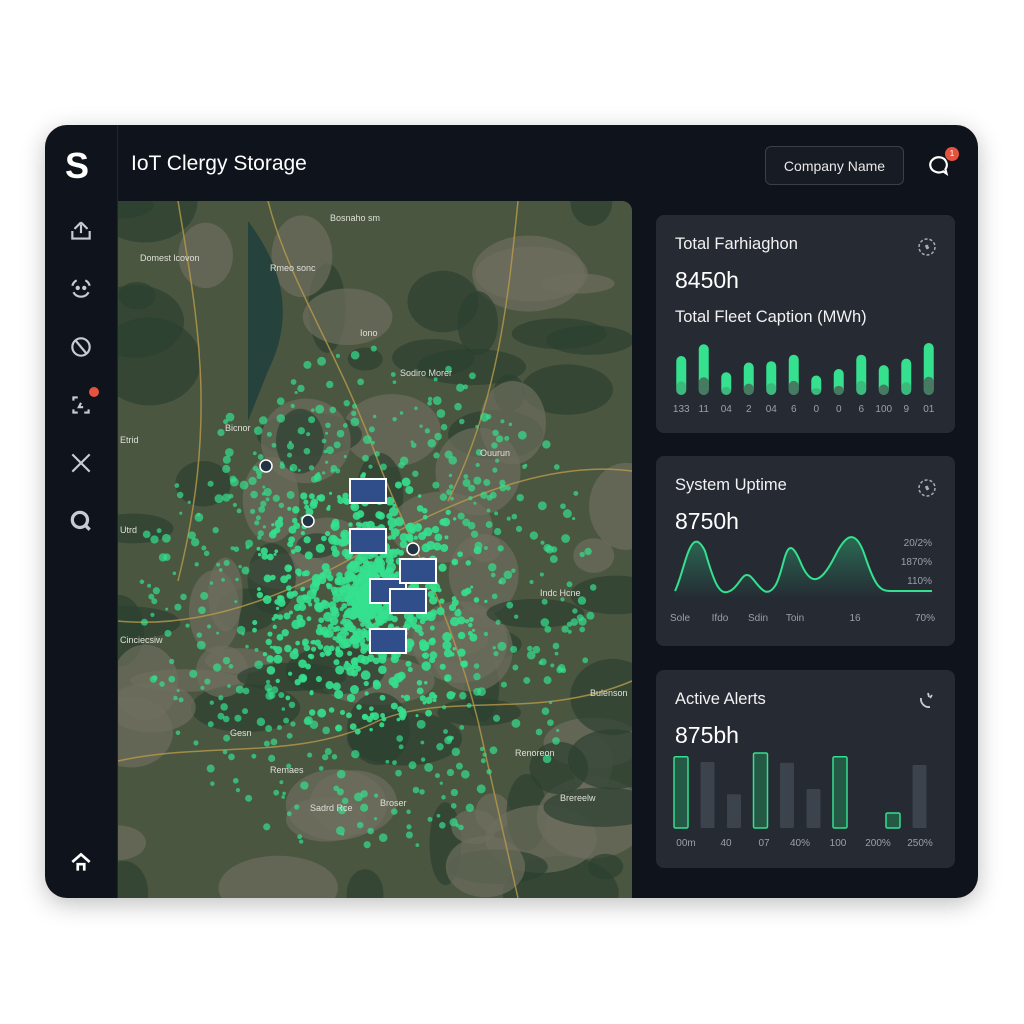  Describe the element at coordinates (170, 258) in the screenshot. I see `map-place-label: Domest lcovon` at that location.